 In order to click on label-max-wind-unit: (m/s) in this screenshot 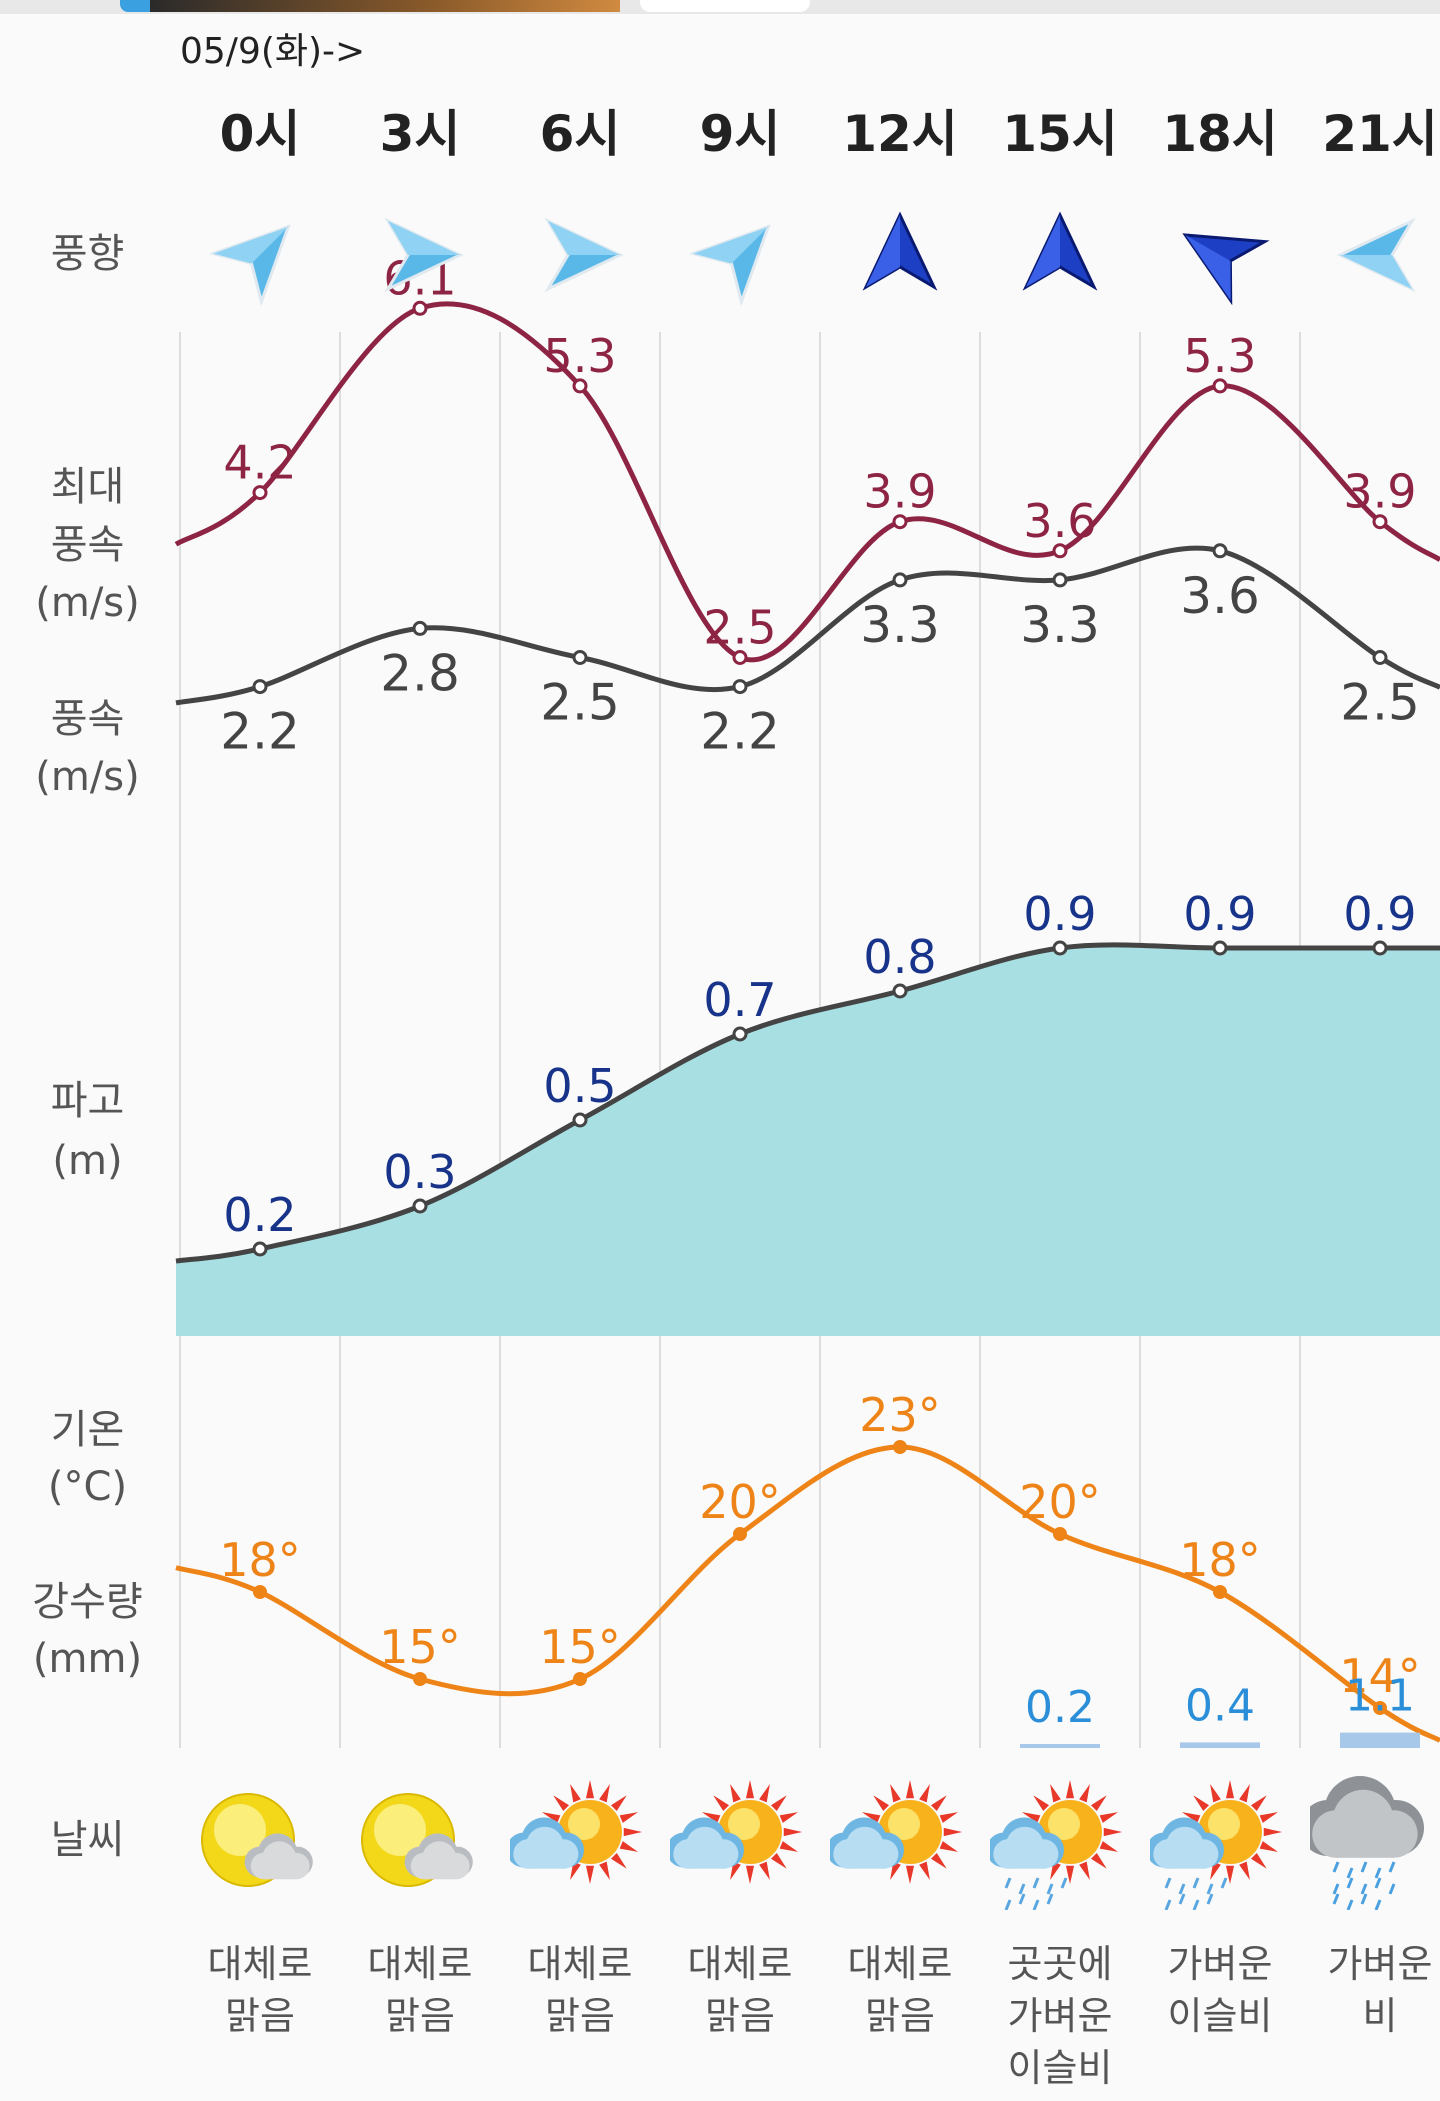, I will do `click(87, 603)`.